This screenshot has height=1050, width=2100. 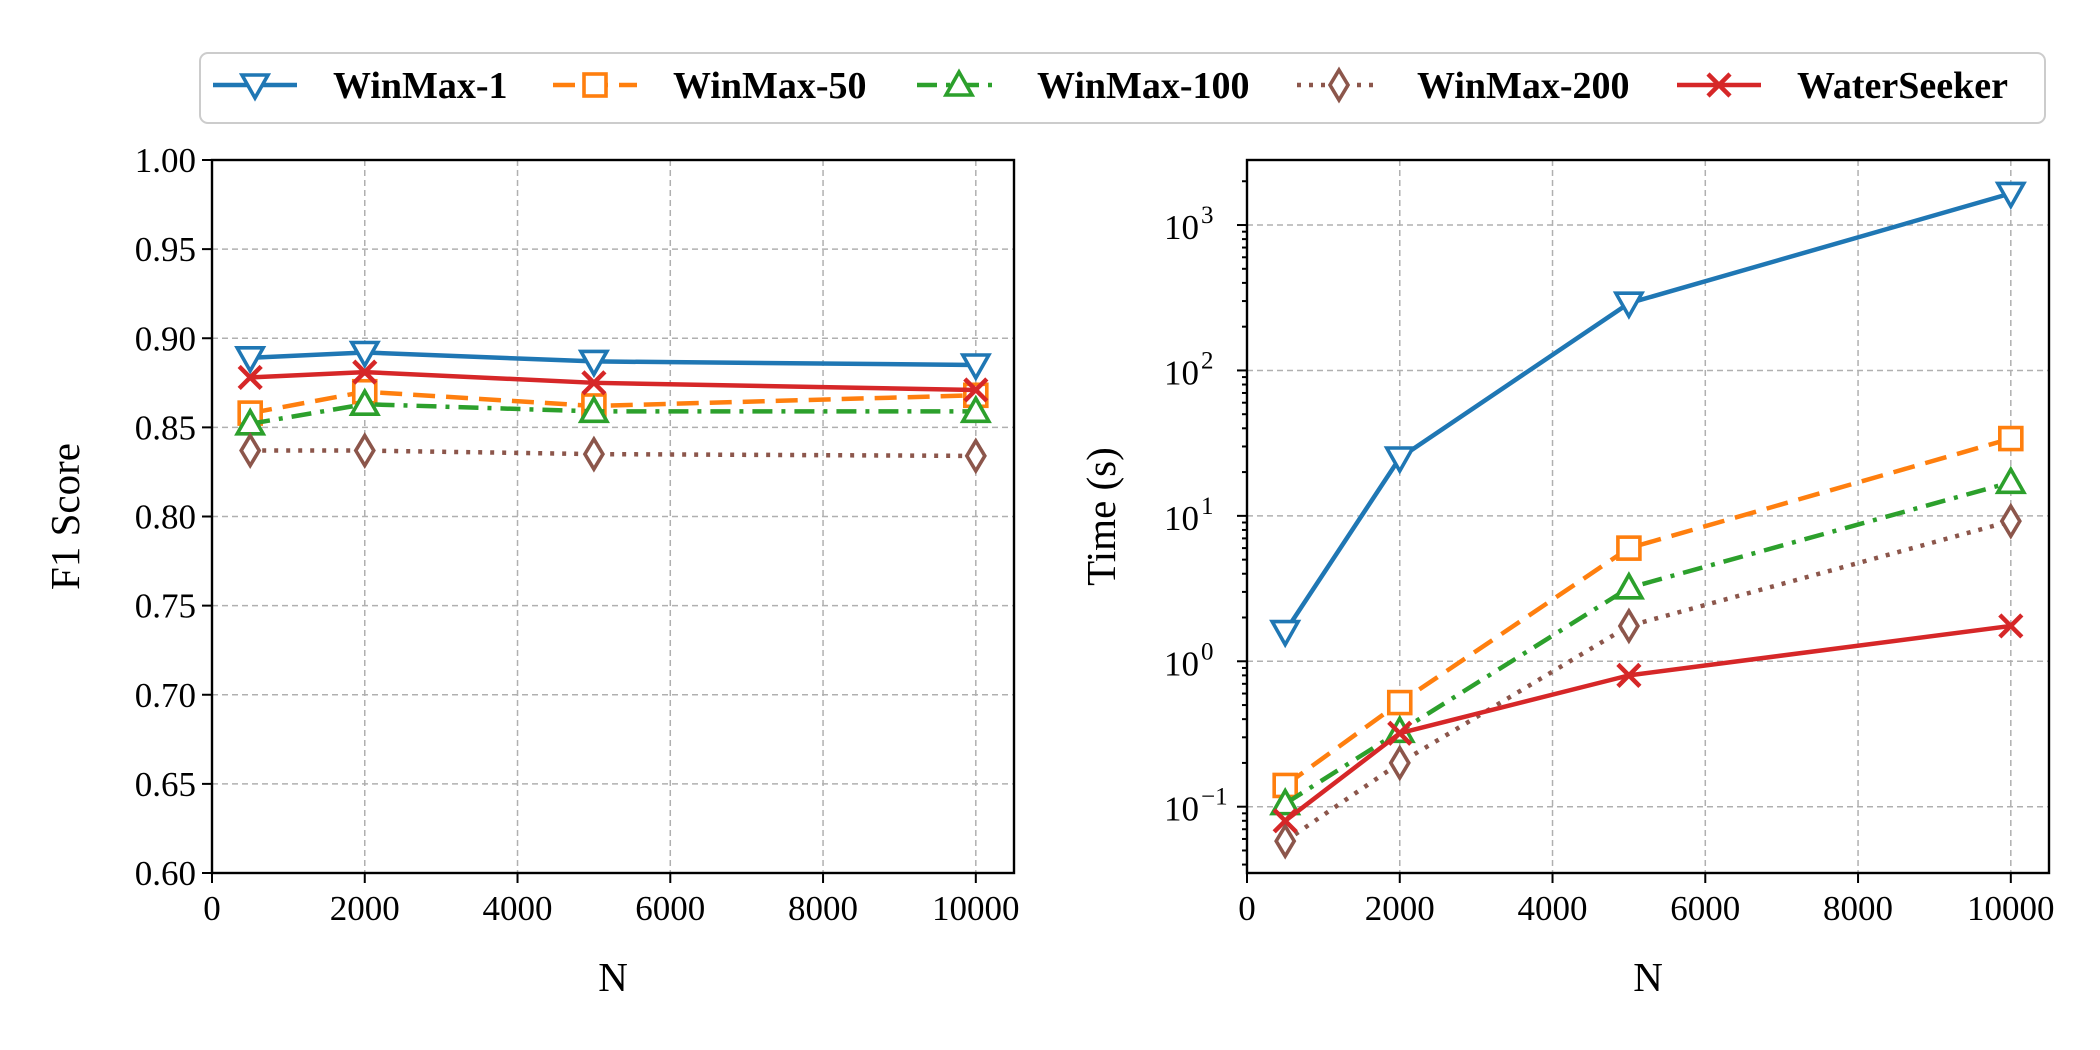 What do you see at coordinates (1719, 85) in the screenshot?
I see `legend-marker-waterseeker` at bounding box center [1719, 85].